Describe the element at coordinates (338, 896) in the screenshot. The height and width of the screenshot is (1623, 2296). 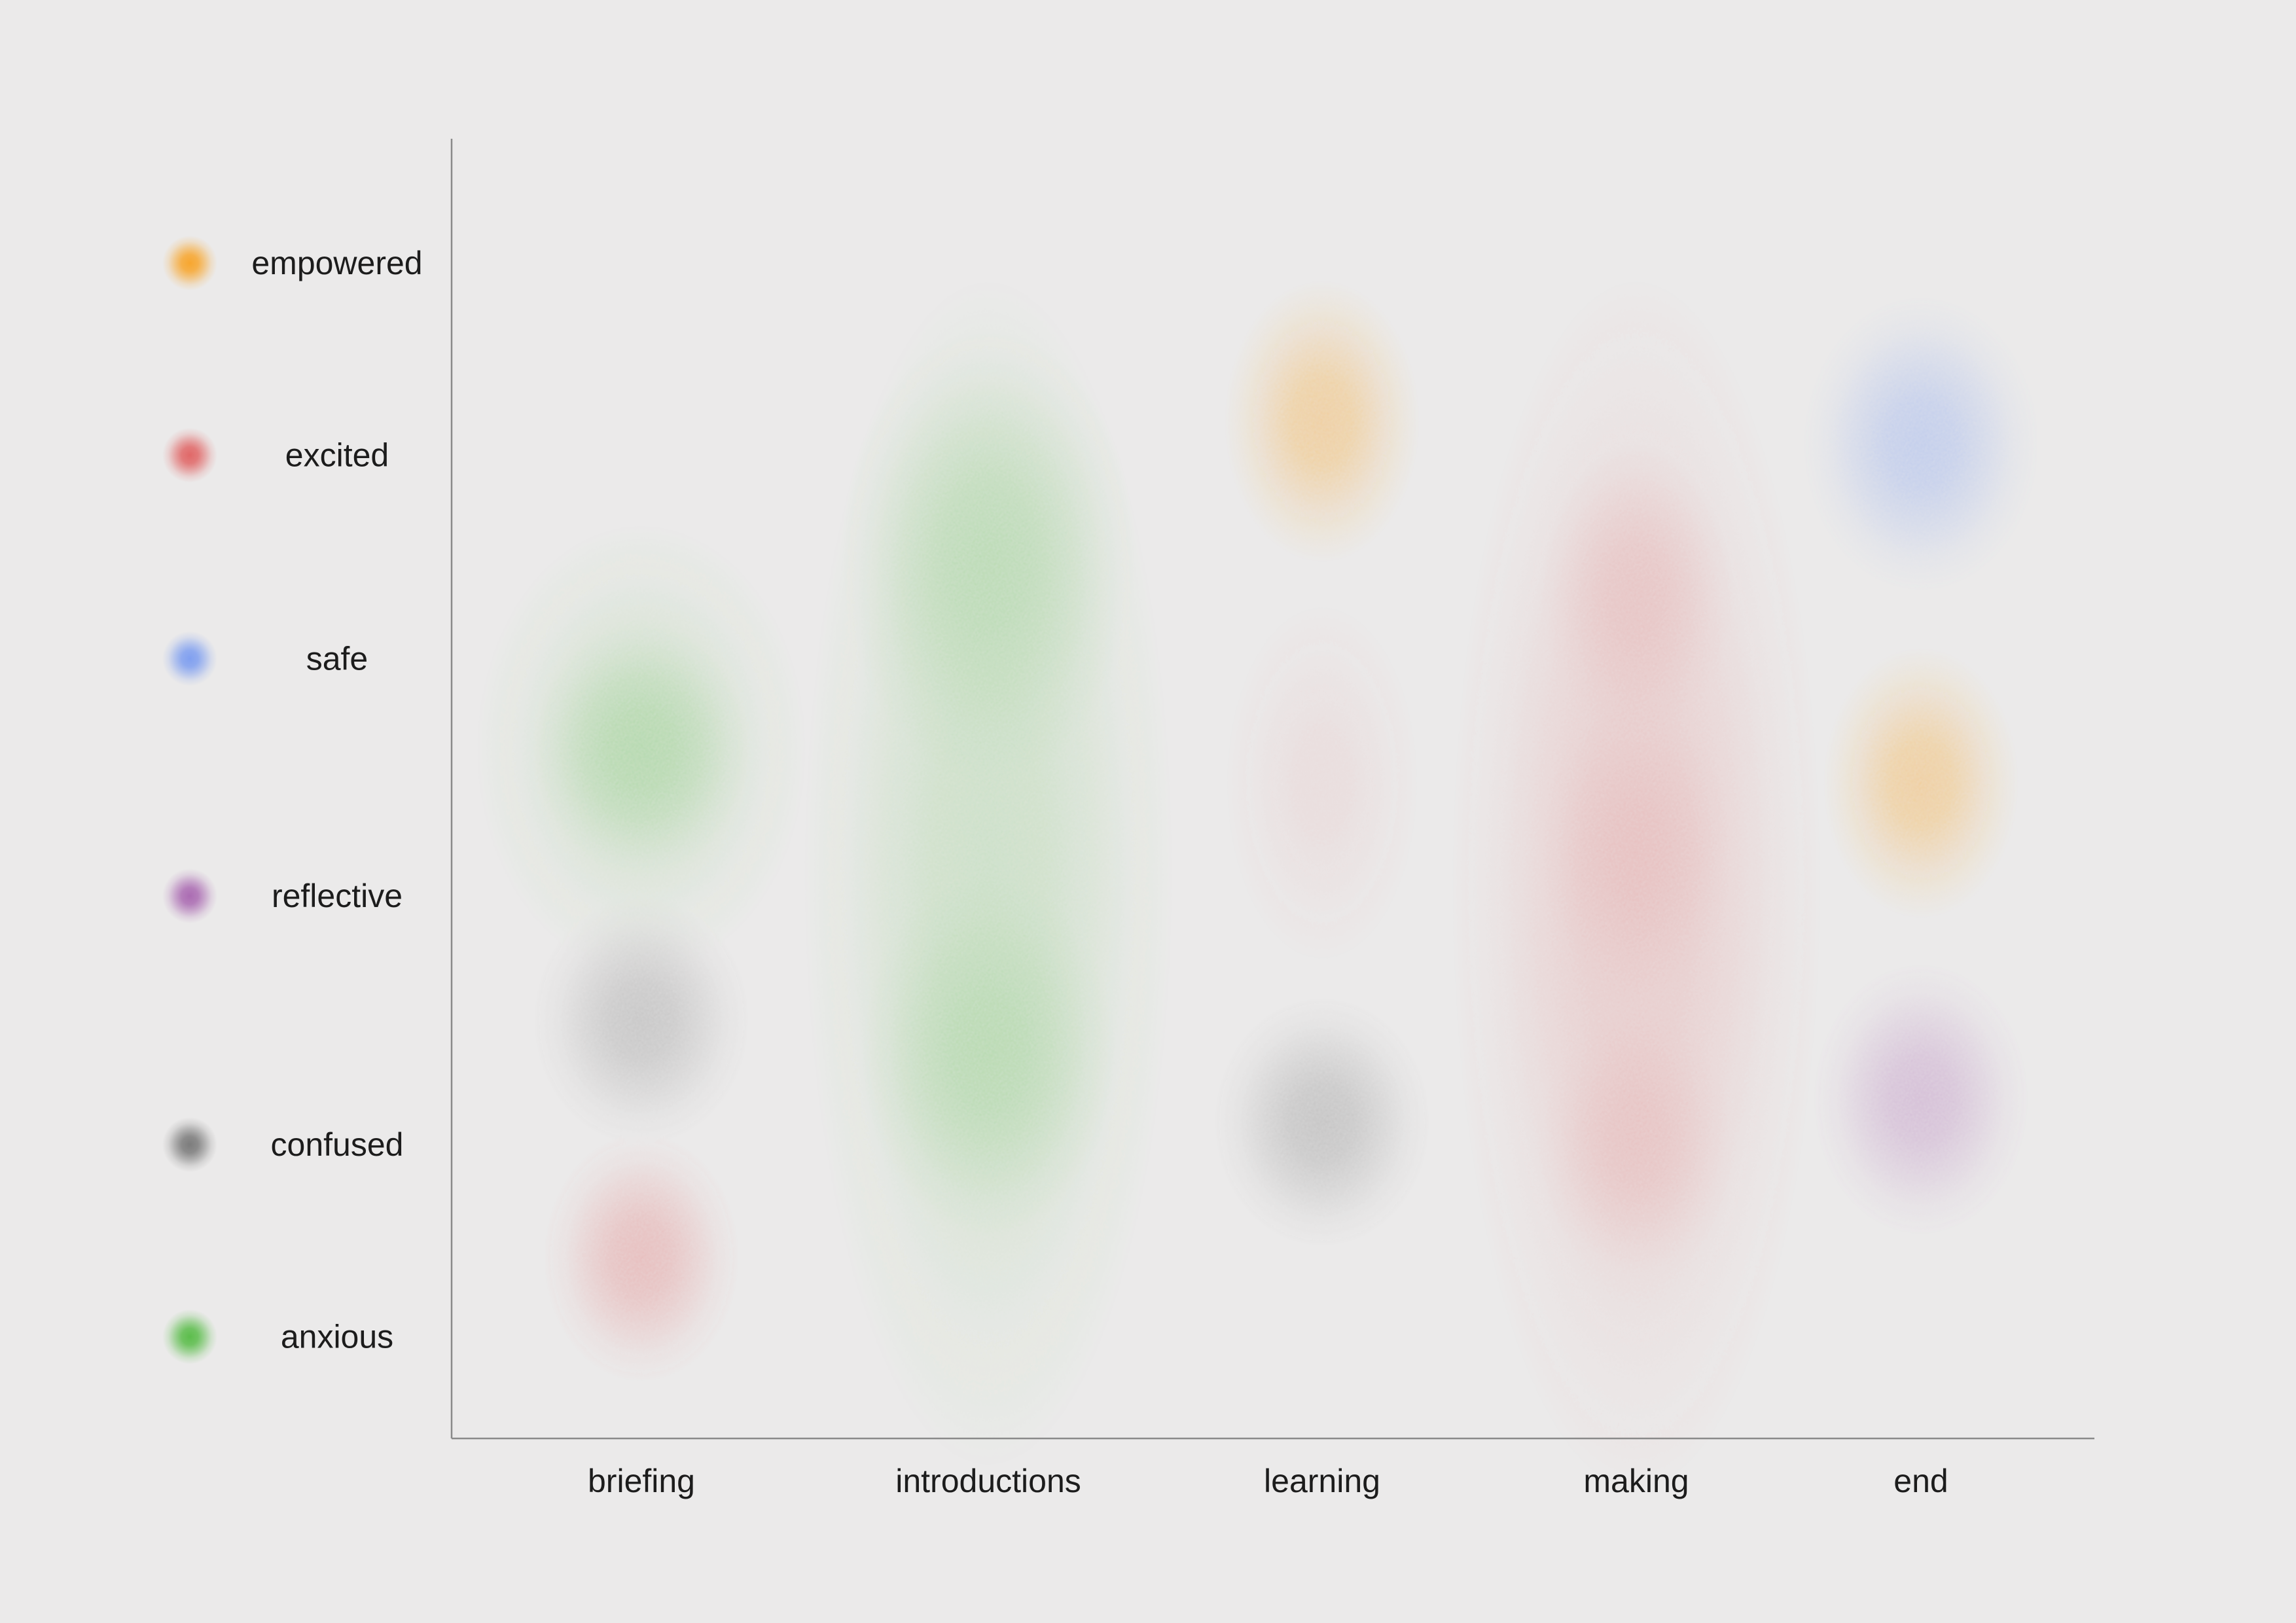
I see `legend-label-reflective: reflective` at that location.